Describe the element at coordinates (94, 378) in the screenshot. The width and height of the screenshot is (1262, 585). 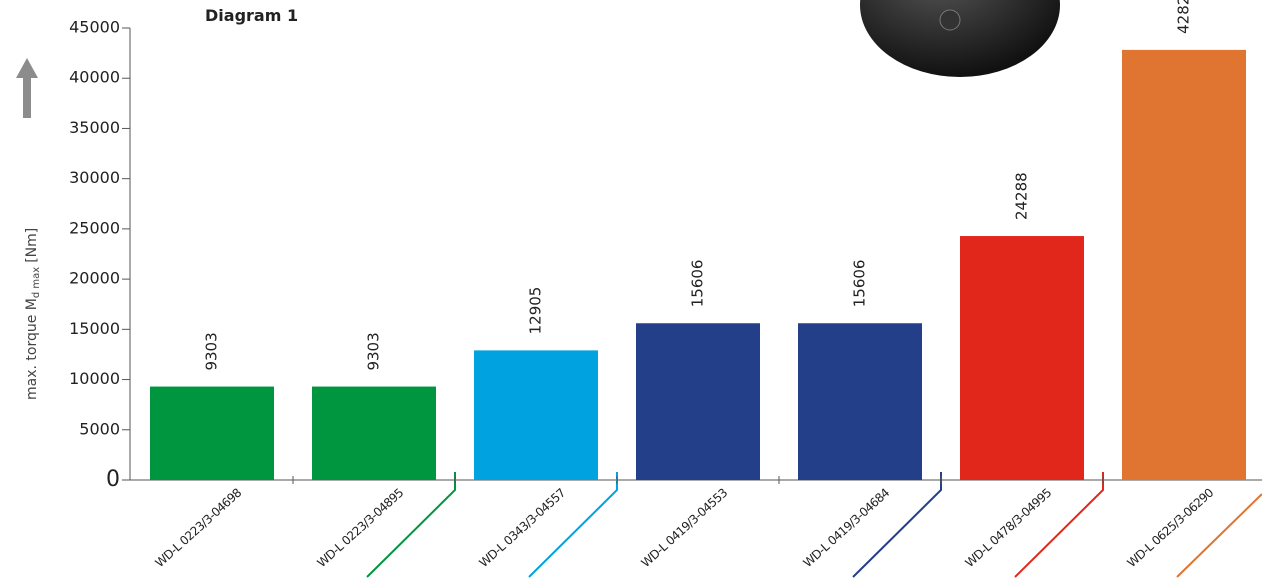
I see `y-tick-label: 10000` at that location.